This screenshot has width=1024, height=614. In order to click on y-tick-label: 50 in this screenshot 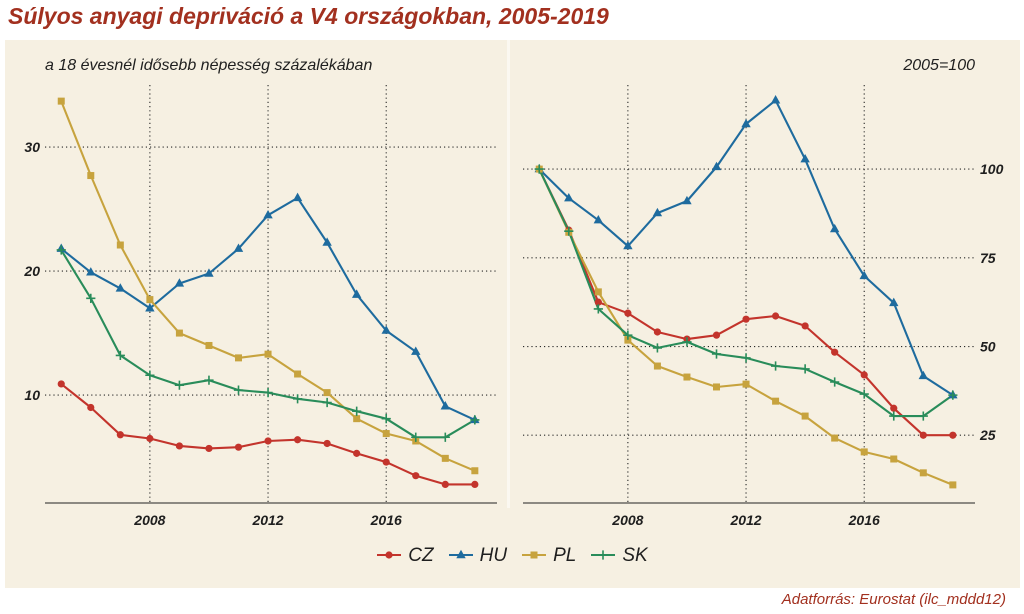, I will do `click(988, 347)`.